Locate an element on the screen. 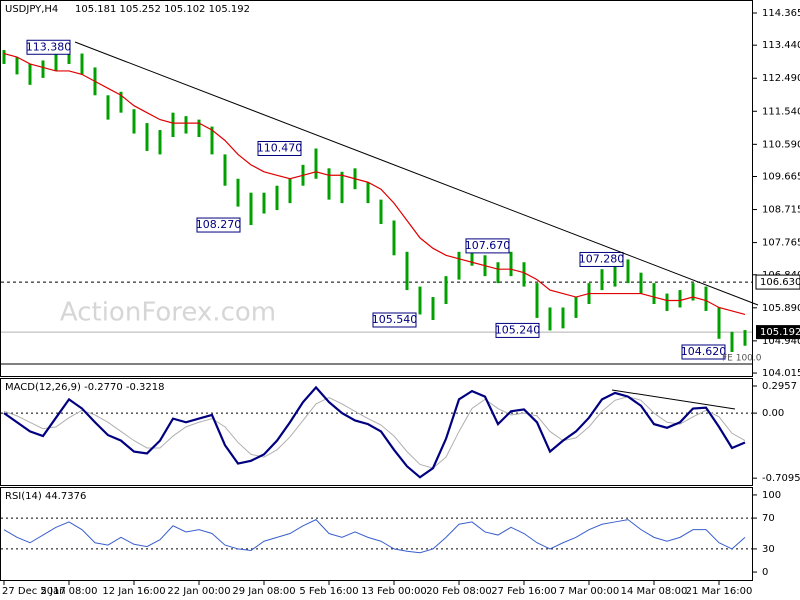  y-tick-label: 111.540 is located at coordinates (781, 111).